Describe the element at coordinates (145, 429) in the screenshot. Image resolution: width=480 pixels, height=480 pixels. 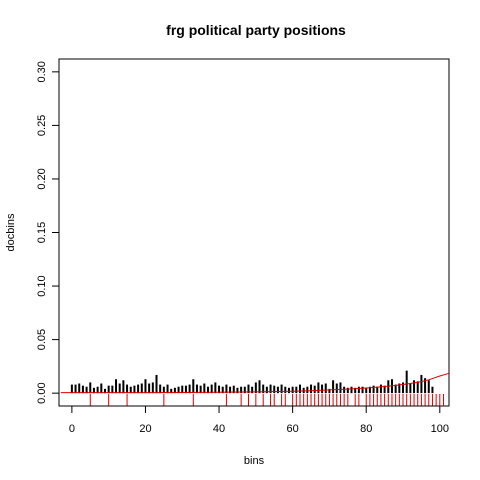
I see `x-tick-label: 20` at that location.